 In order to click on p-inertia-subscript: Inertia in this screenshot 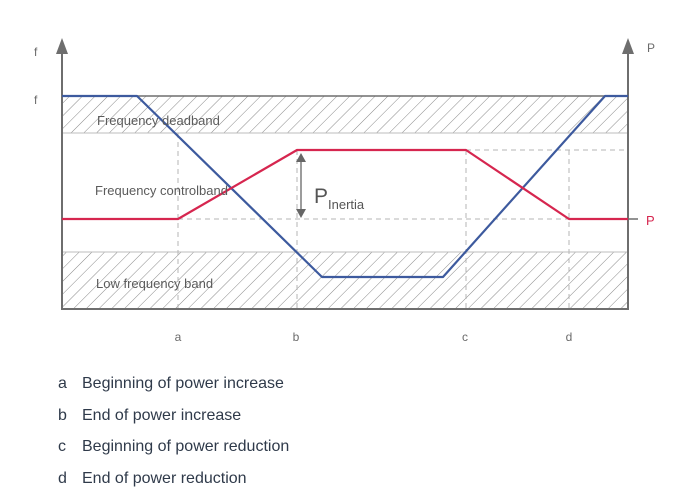, I will do `click(346, 204)`.